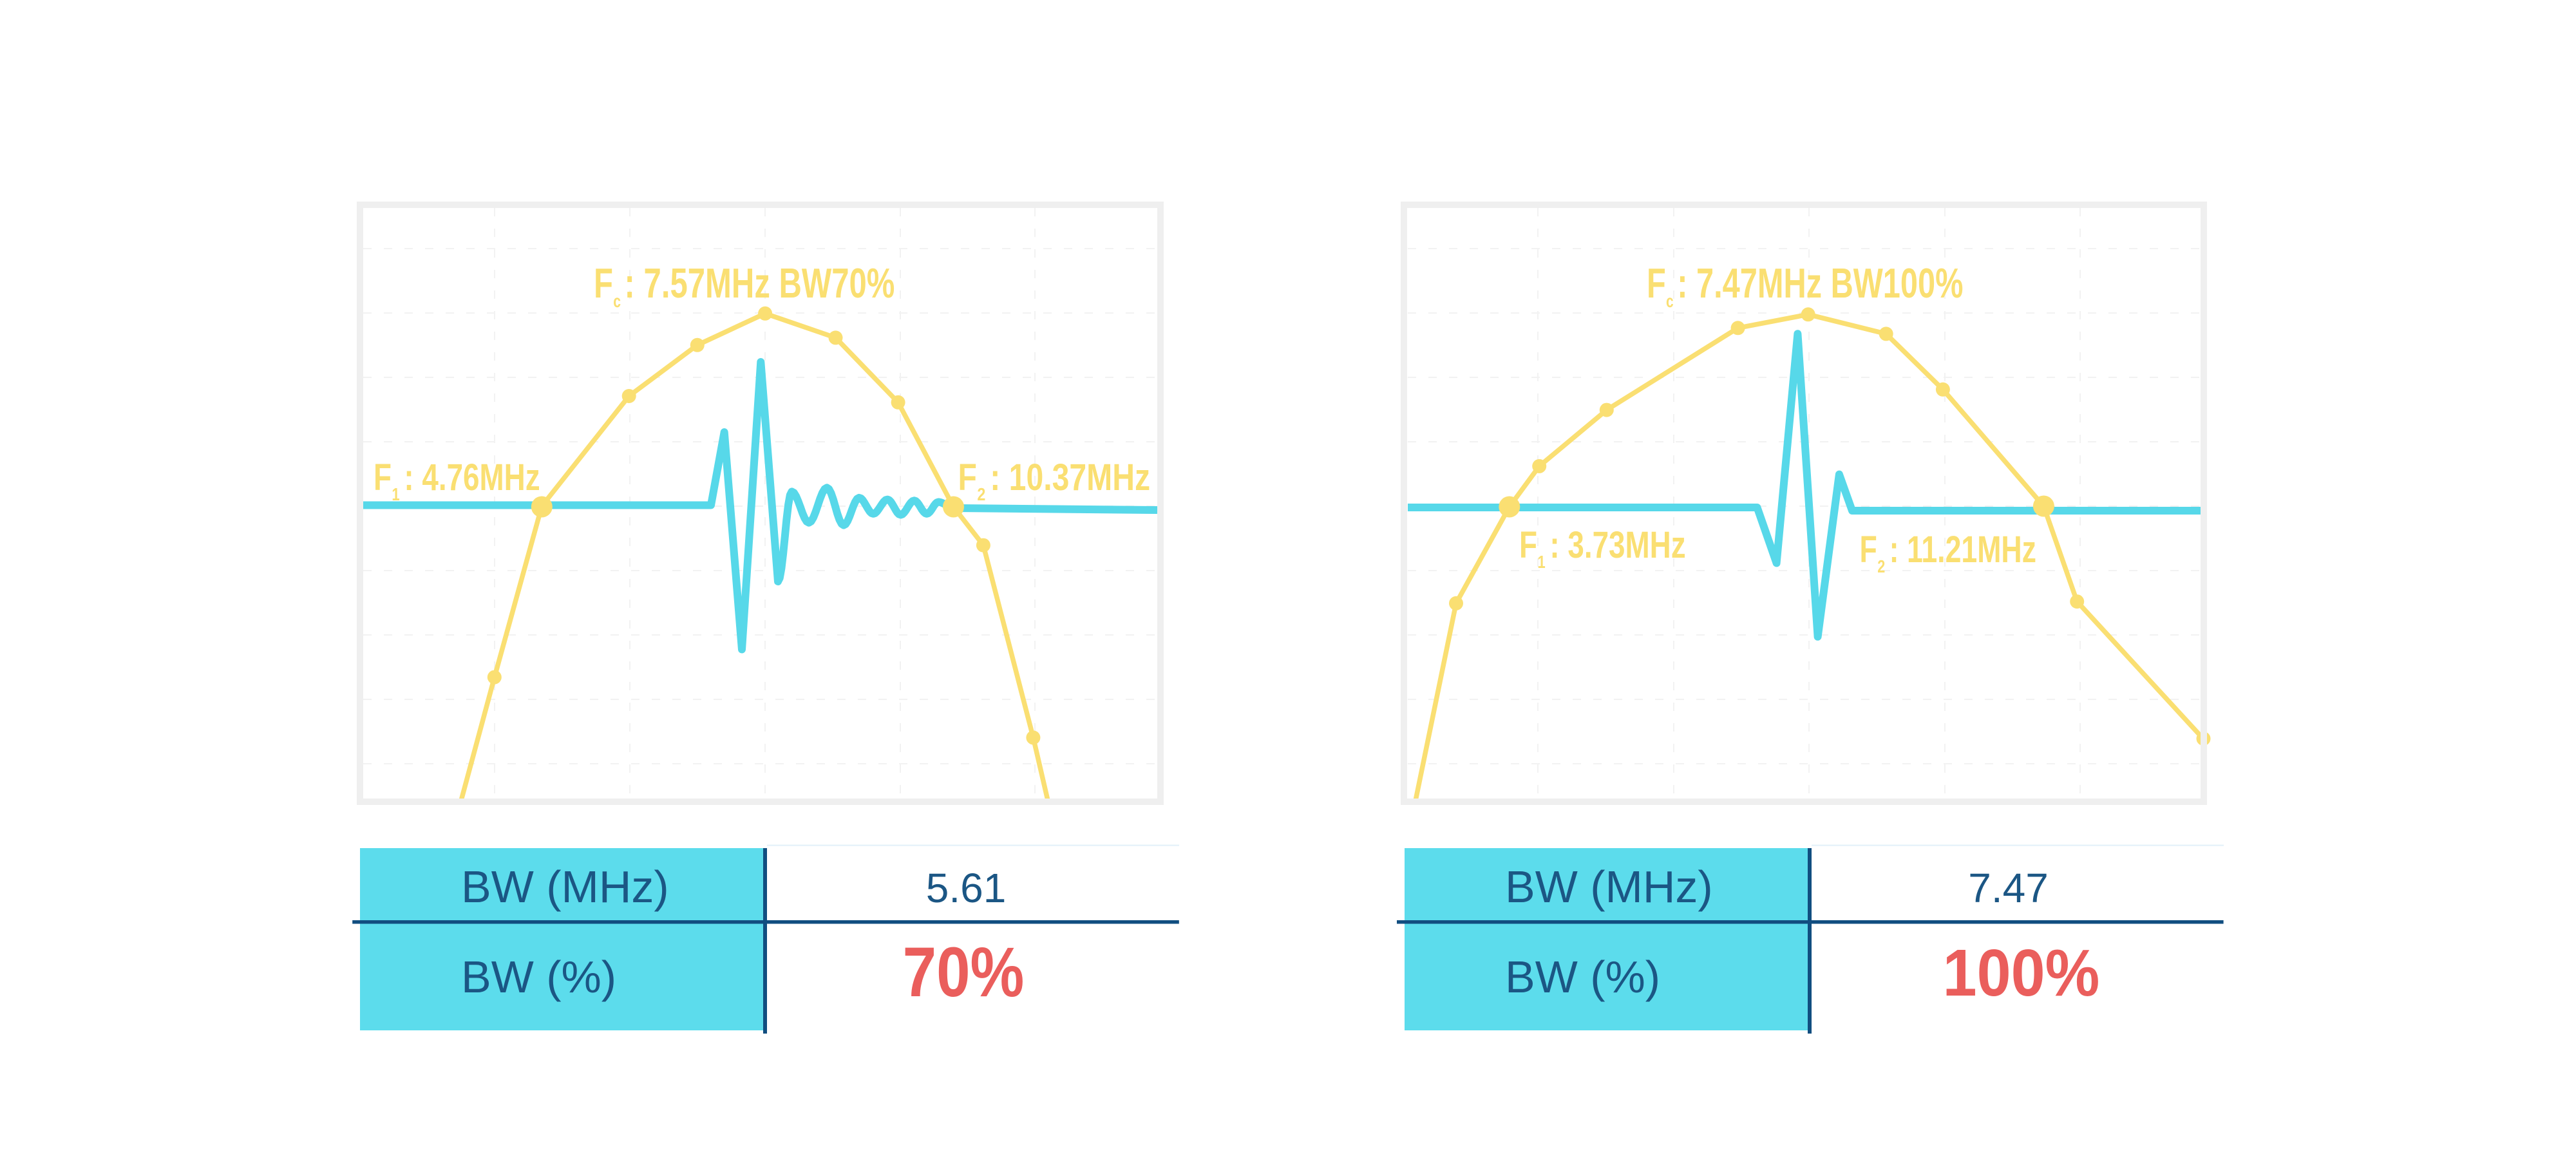  I want to click on svg-text: 70%, so click(964, 972).